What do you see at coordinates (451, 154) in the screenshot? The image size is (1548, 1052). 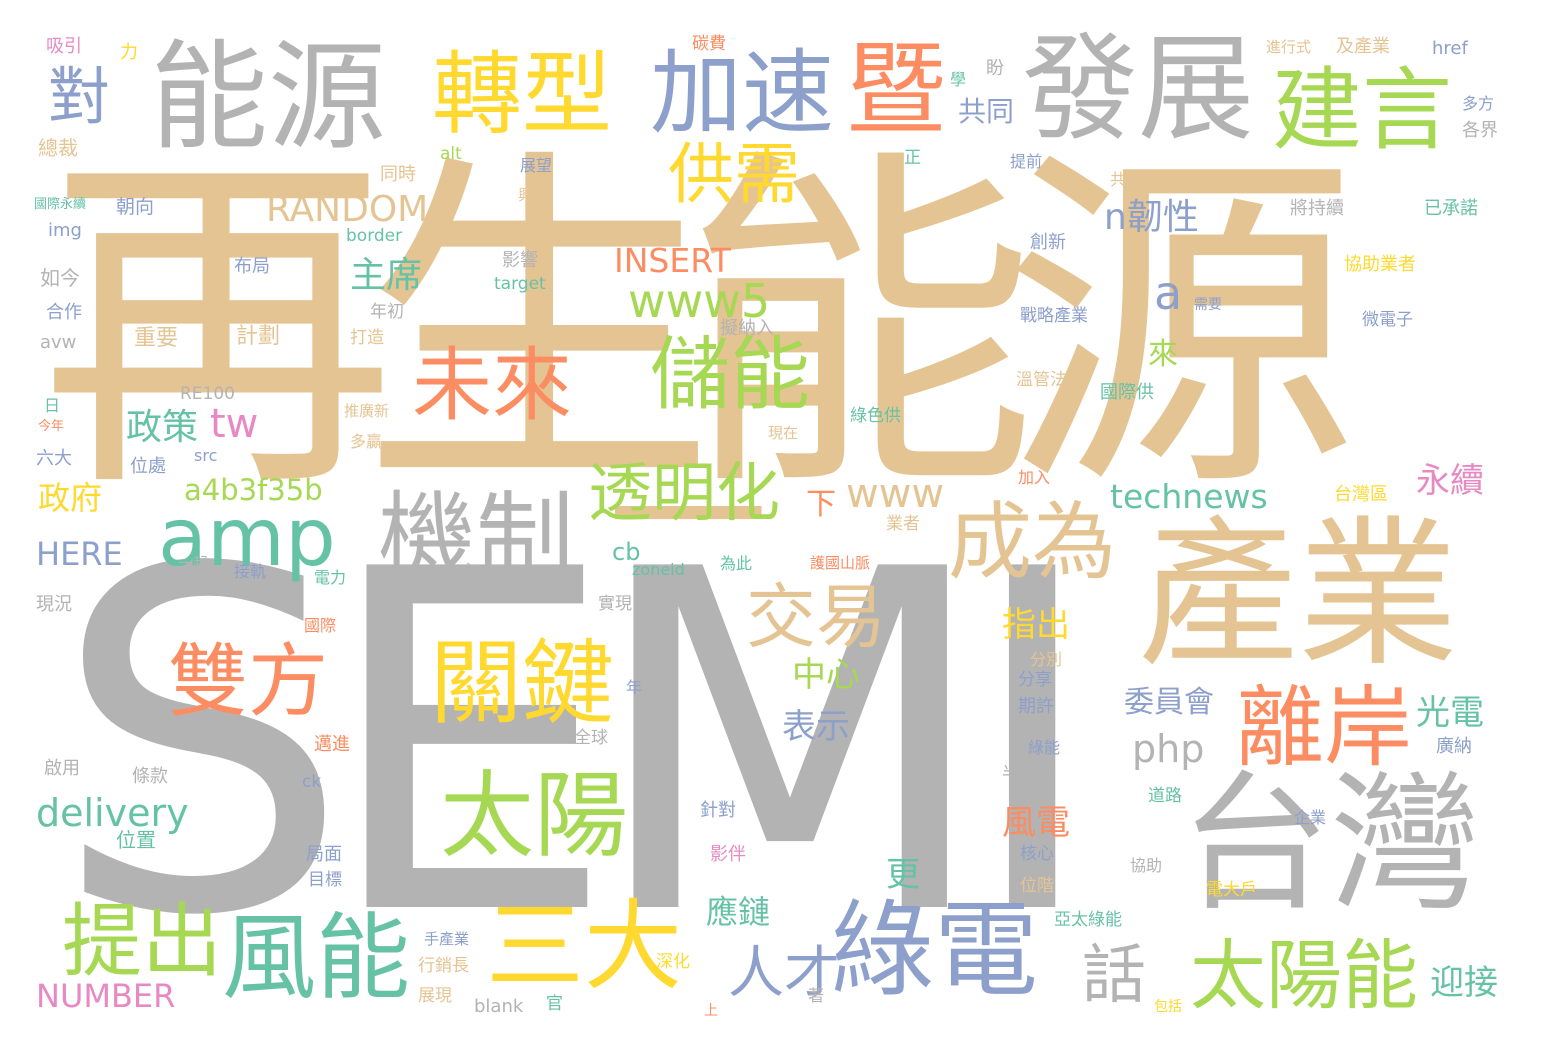 I see `word: alt` at bounding box center [451, 154].